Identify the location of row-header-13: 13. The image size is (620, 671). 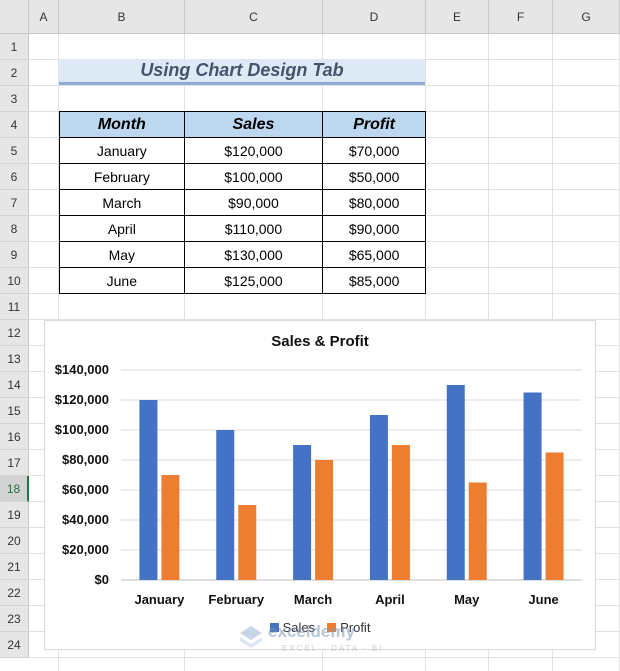
(14, 359).